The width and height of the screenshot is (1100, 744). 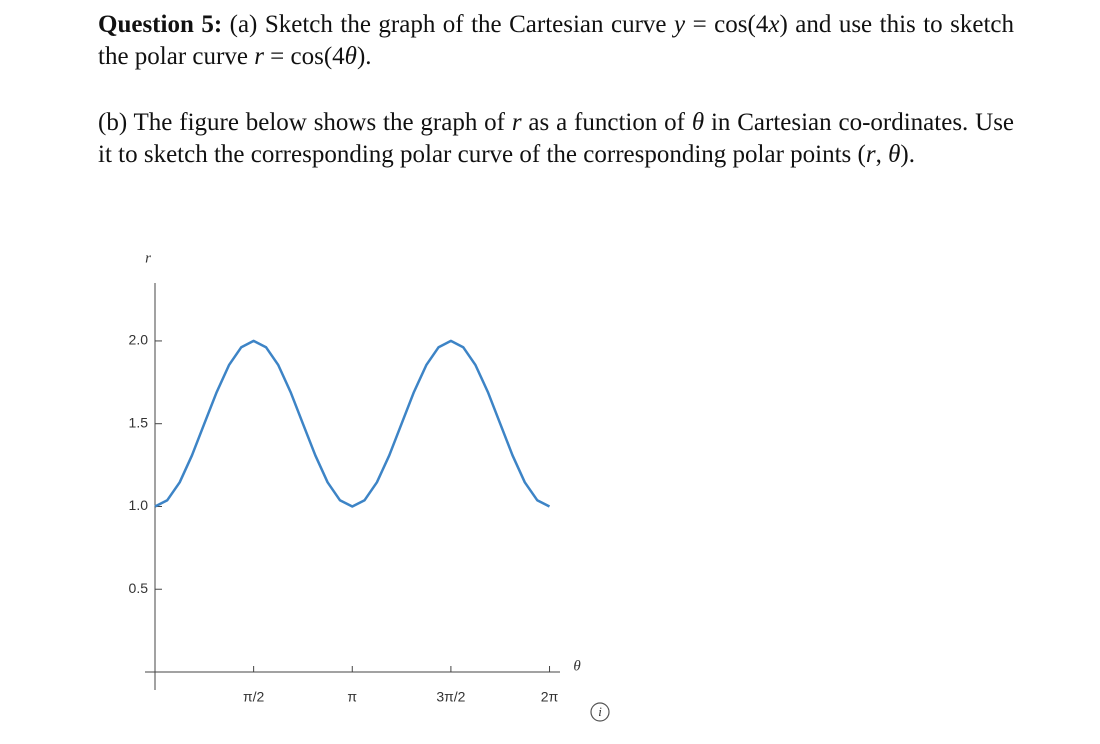 What do you see at coordinates (352, 697) in the screenshot?
I see `x-tick-label: π` at bounding box center [352, 697].